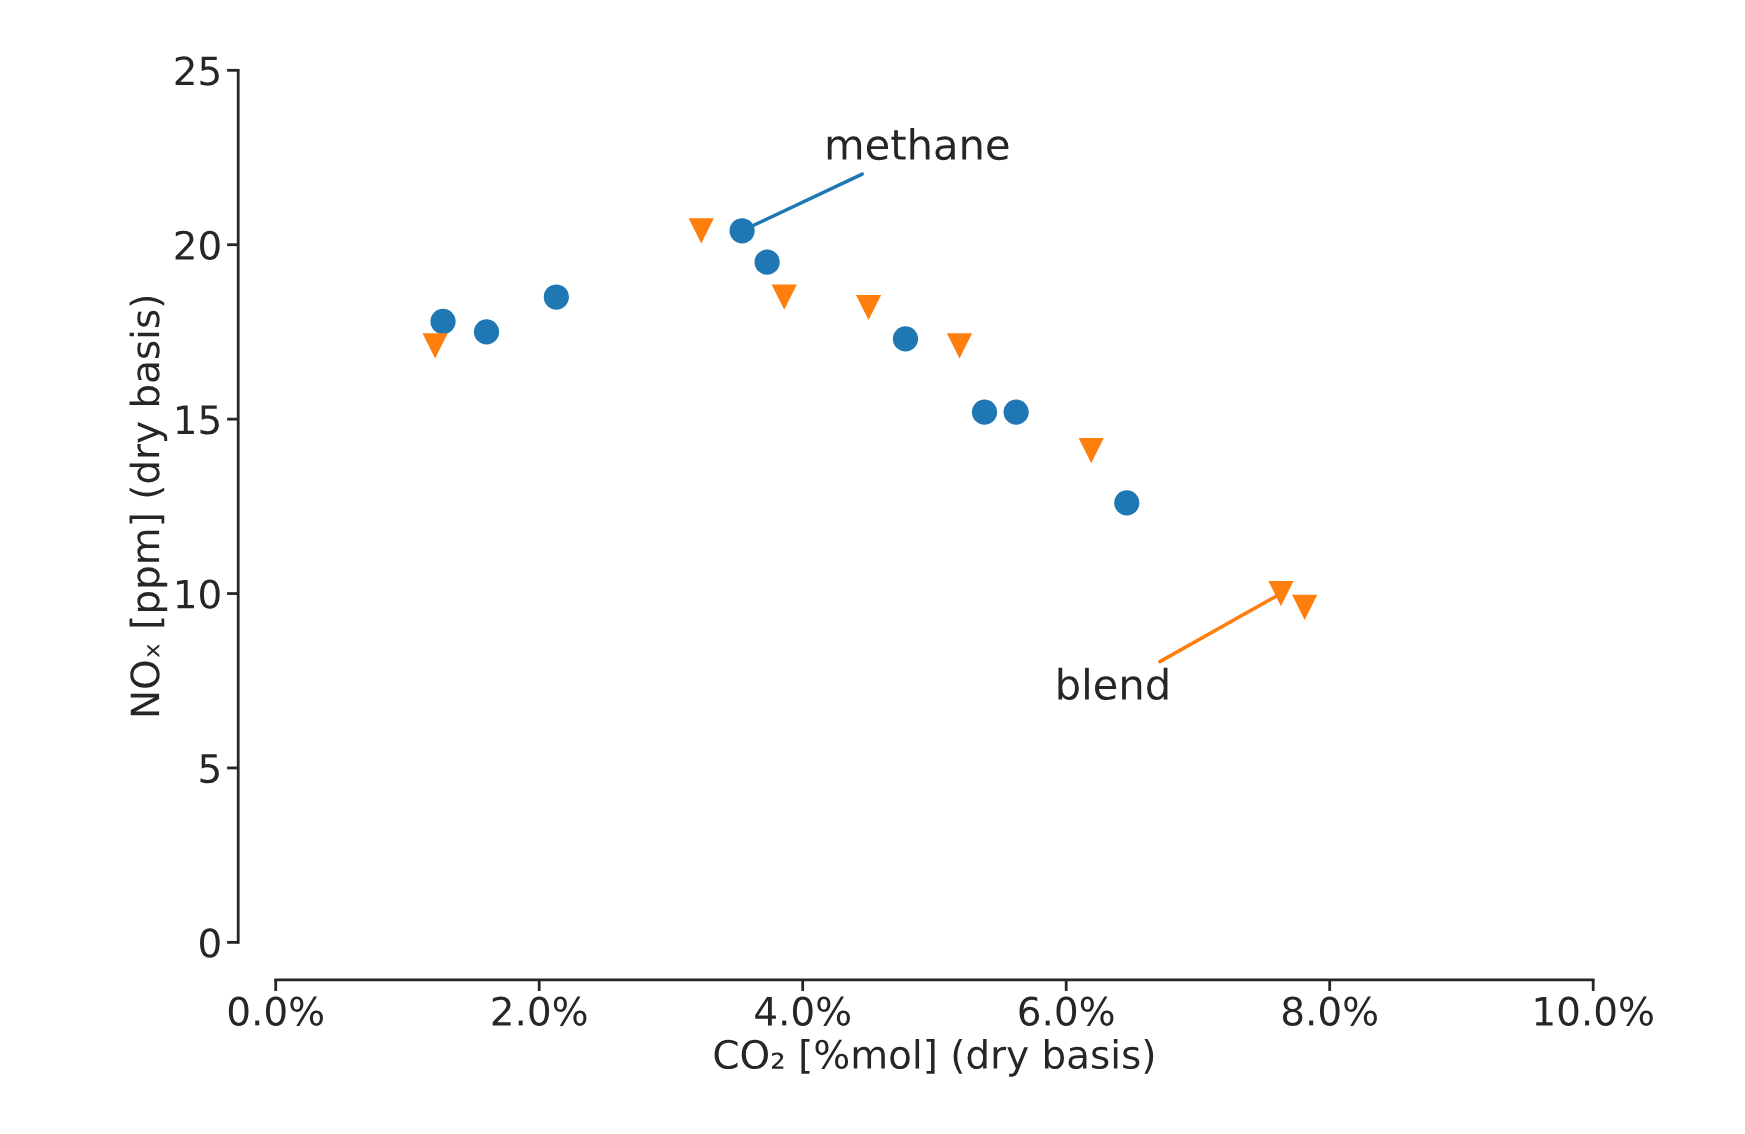 Image resolution: width=1745 pixels, height=1134 pixels. What do you see at coordinates (198, 594) in the screenshot?
I see `y-tick-label: 10` at bounding box center [198, 594].